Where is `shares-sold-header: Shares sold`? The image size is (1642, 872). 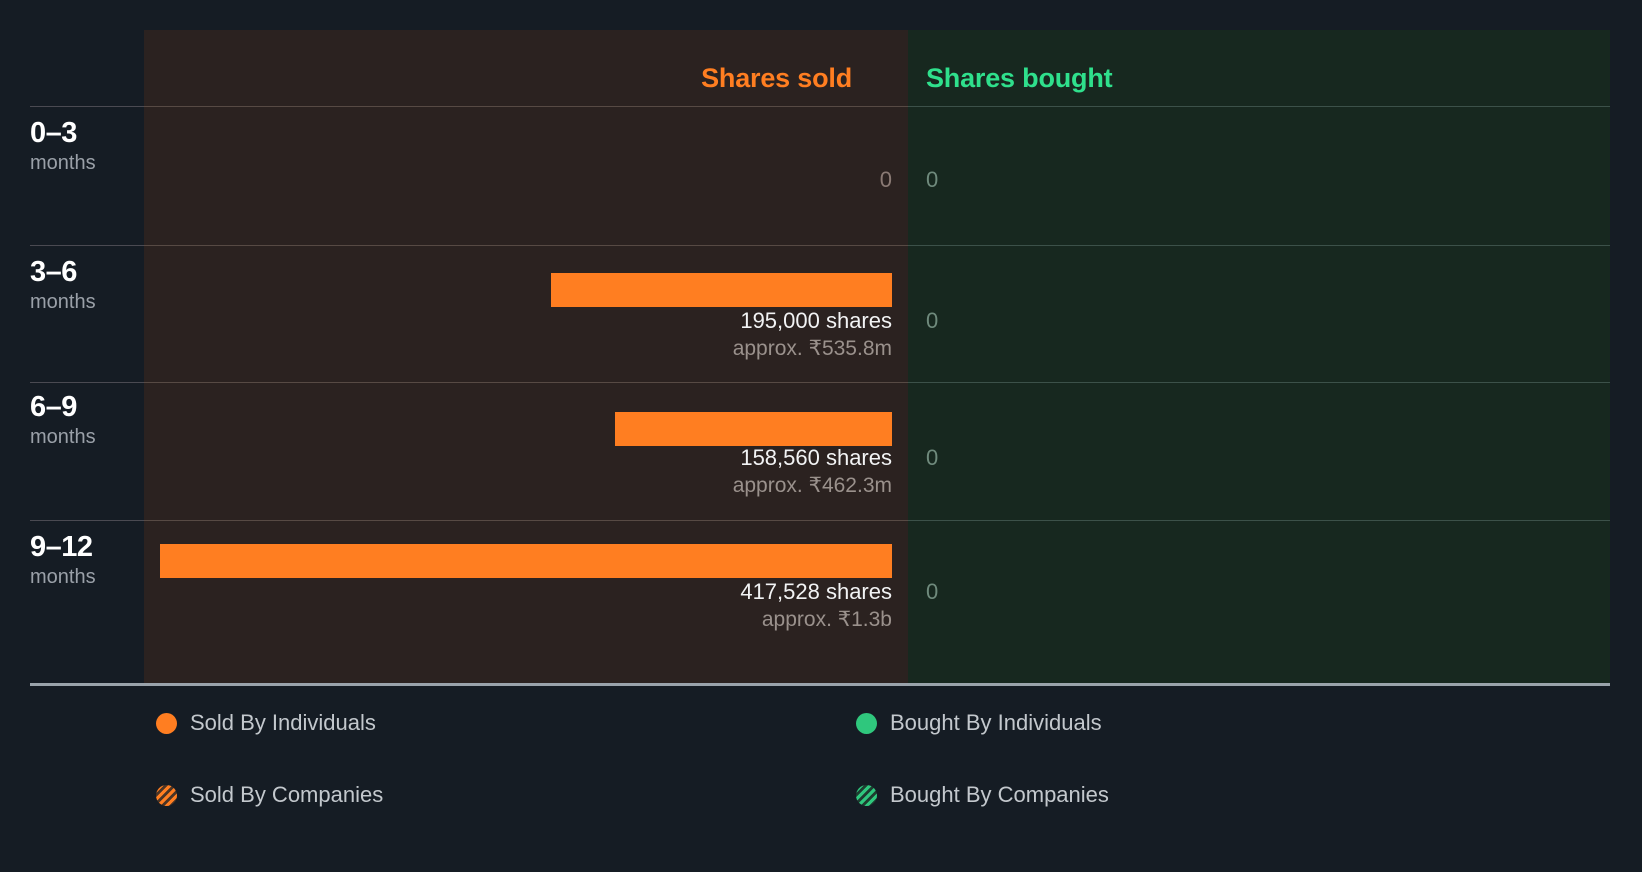 shares-sold-header: Shares sold is located at coordinates (776, 78).